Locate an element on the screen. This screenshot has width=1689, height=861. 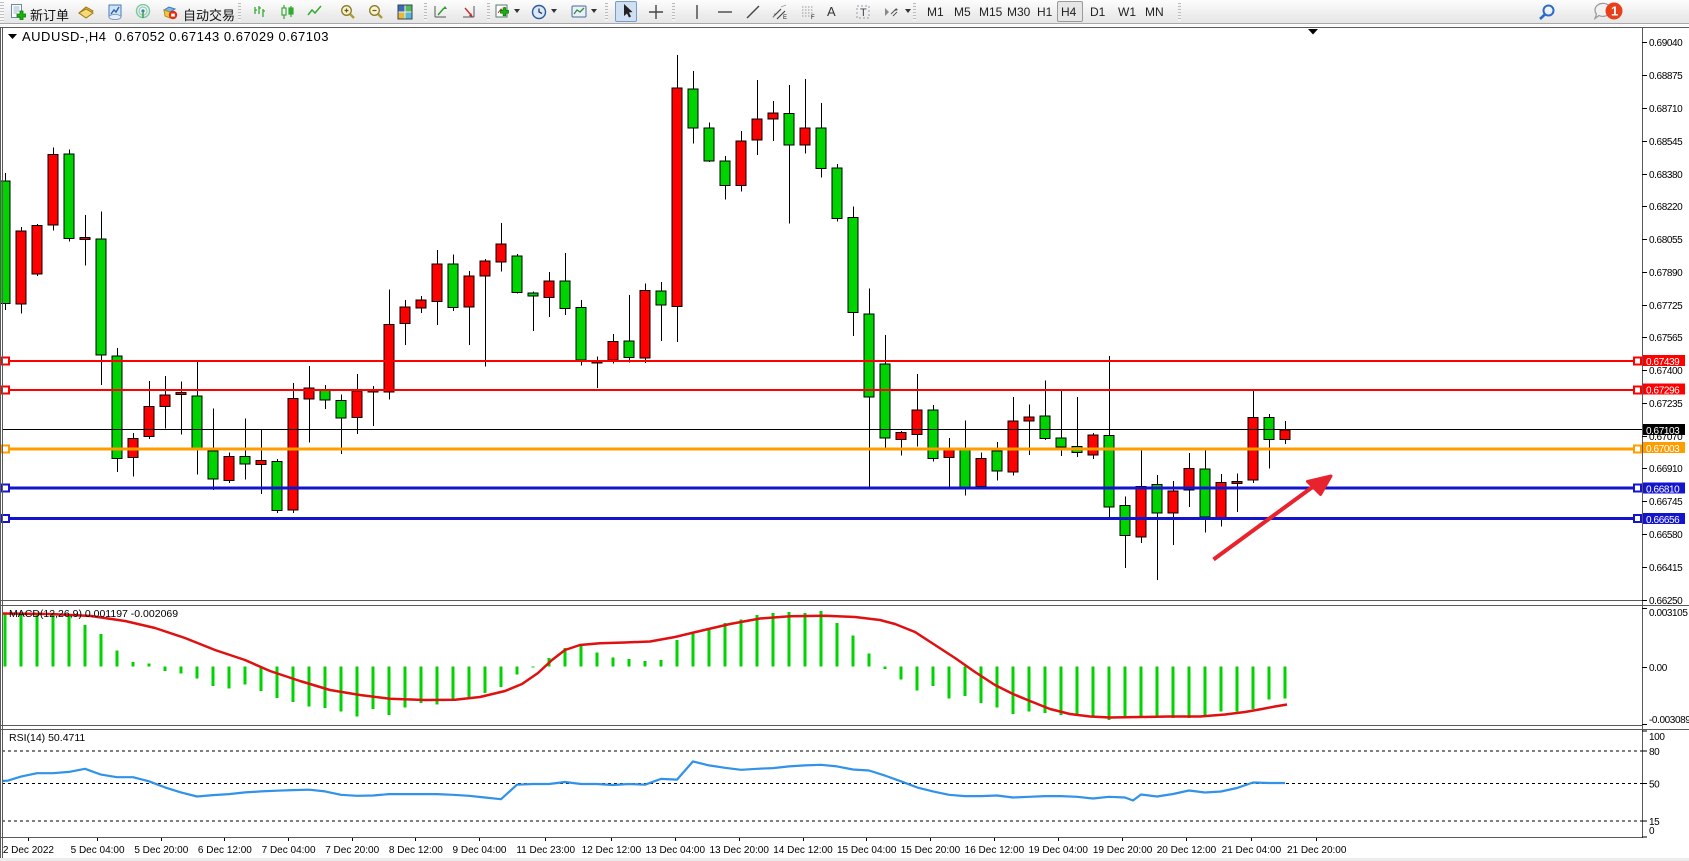
svg-text: 13 Dec 04:00 is located at coordinates (676, 850).